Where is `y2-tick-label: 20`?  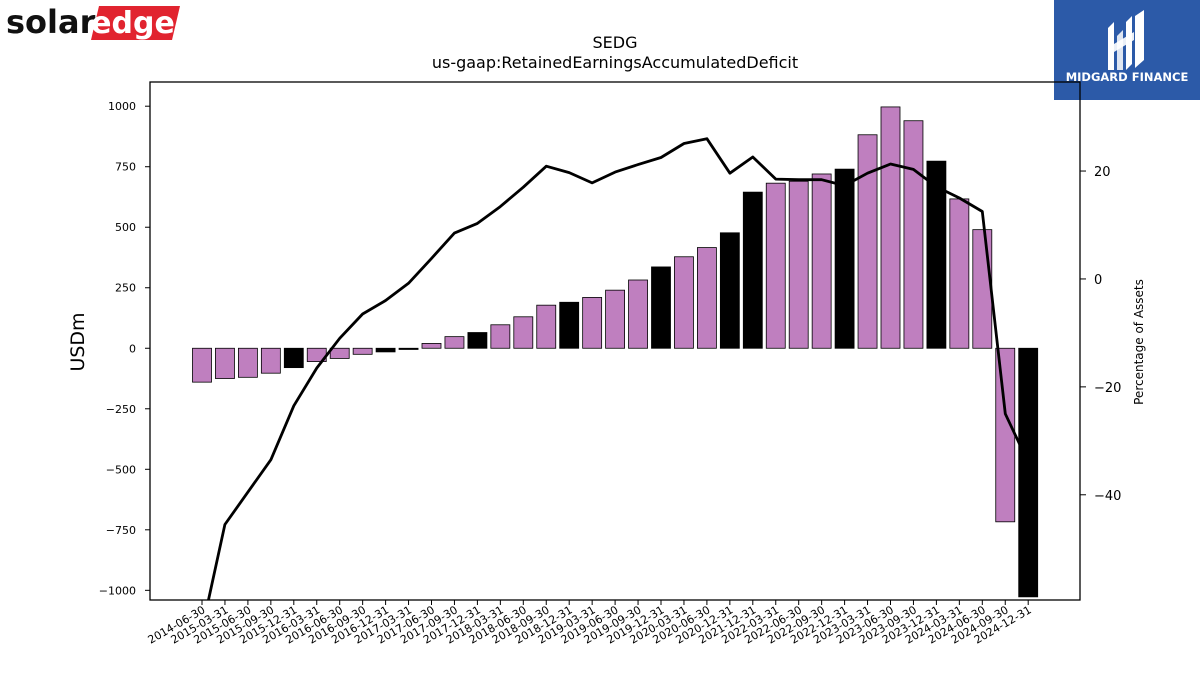 y2-tick-label: 20 is located at coordinates (1102, 172).